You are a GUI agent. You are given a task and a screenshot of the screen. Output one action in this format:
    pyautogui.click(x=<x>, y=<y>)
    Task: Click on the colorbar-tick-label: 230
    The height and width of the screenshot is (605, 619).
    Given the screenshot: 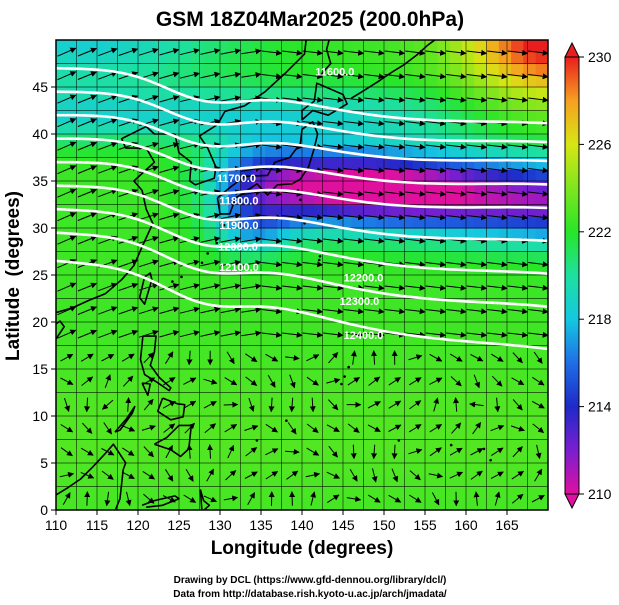 What is the action you would take?
    pyautogui.click(x=600, y=57)
    